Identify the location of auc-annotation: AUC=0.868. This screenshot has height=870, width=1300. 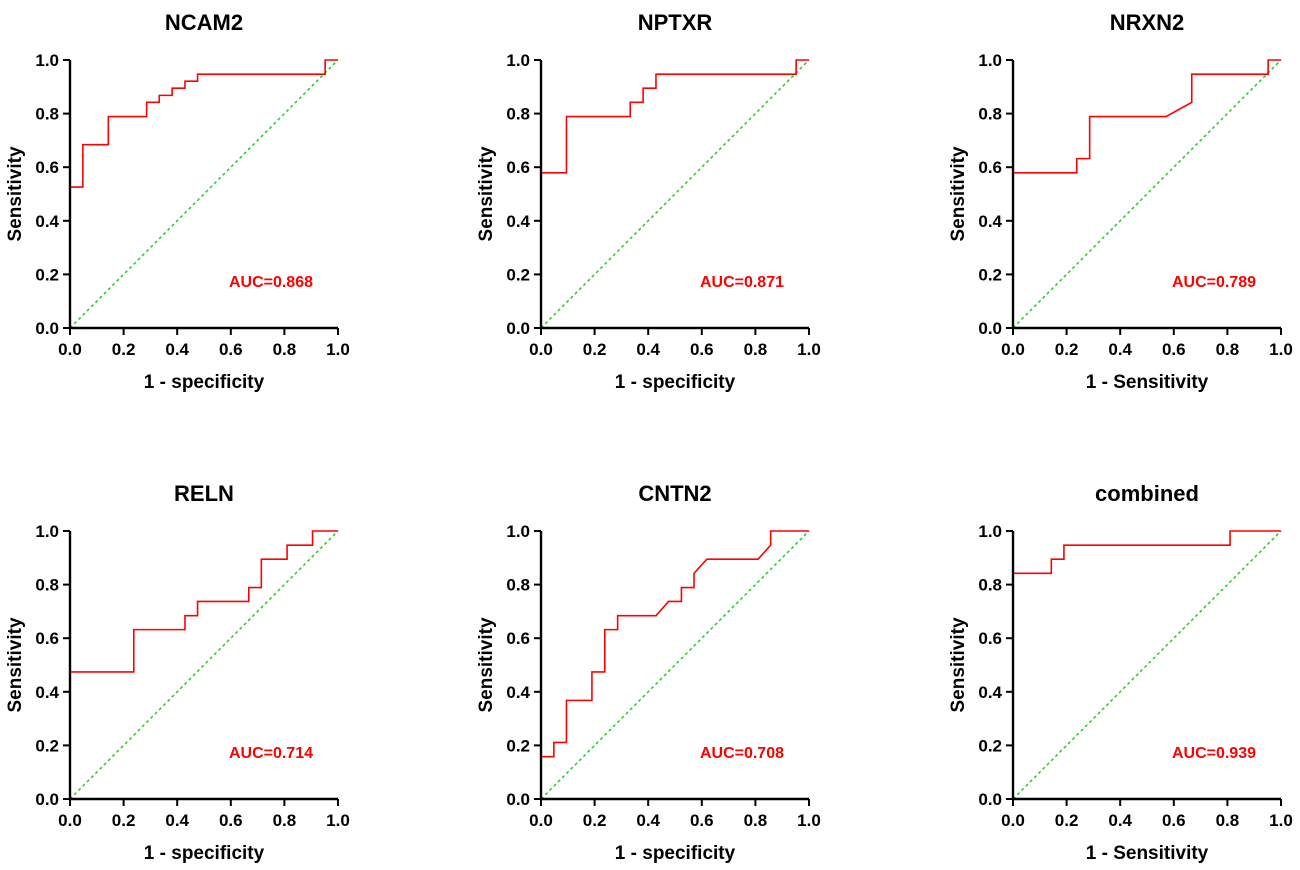
(271, 282).